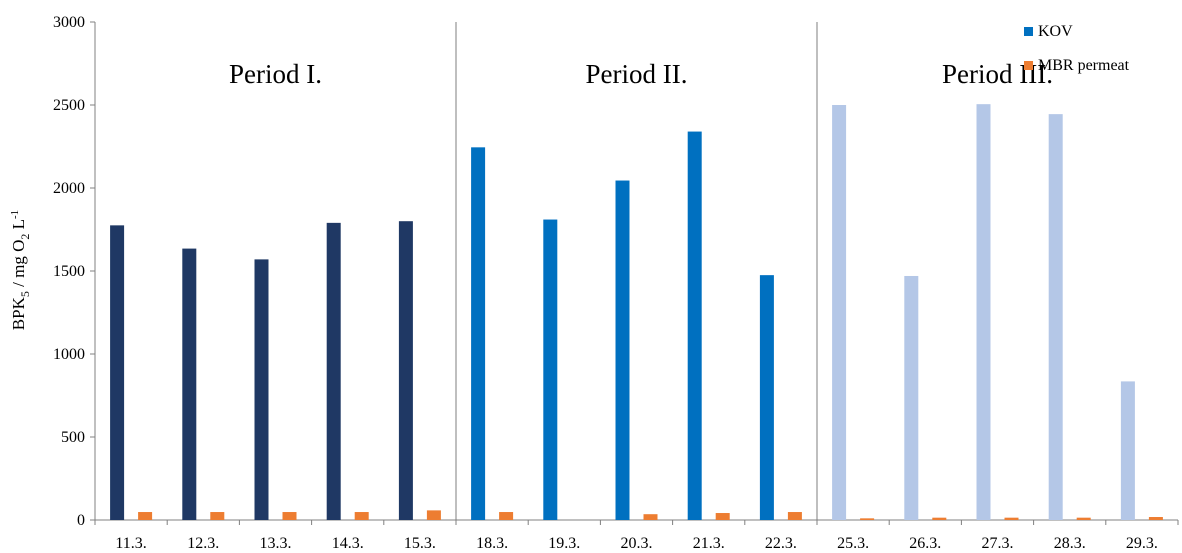 Image resolution: width=1182 pixels, height=553 pixels. I want to click on x-tick-label: 20.3., so click(637, 543).